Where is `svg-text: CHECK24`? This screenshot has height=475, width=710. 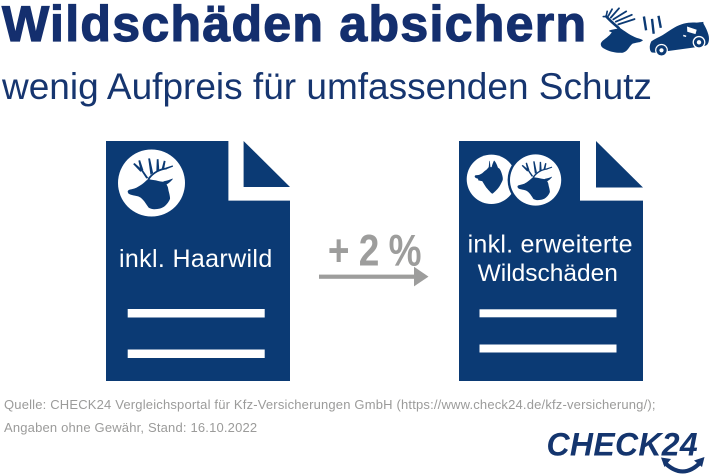
svg-text: CHECK24 is located at coordinates (622, 444).